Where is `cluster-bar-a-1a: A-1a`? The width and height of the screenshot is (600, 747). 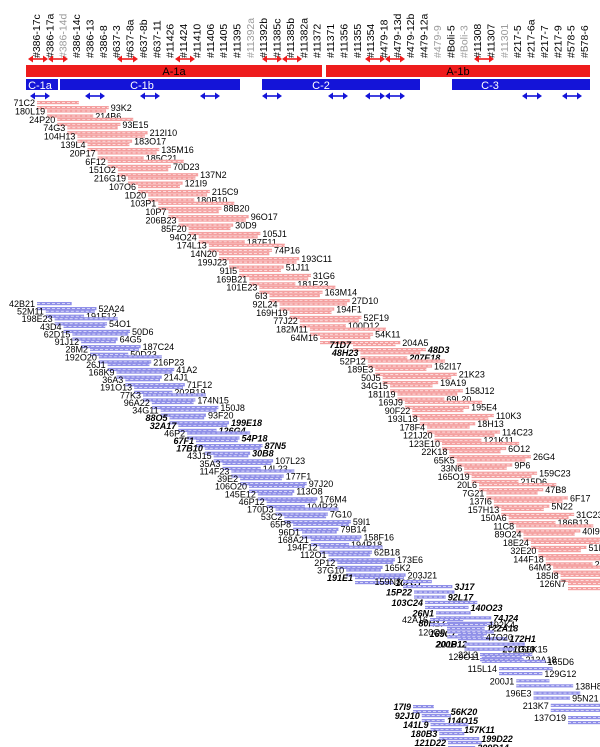
cluster-bar-a-1a: A-1a is located at coordinates (174, 71).